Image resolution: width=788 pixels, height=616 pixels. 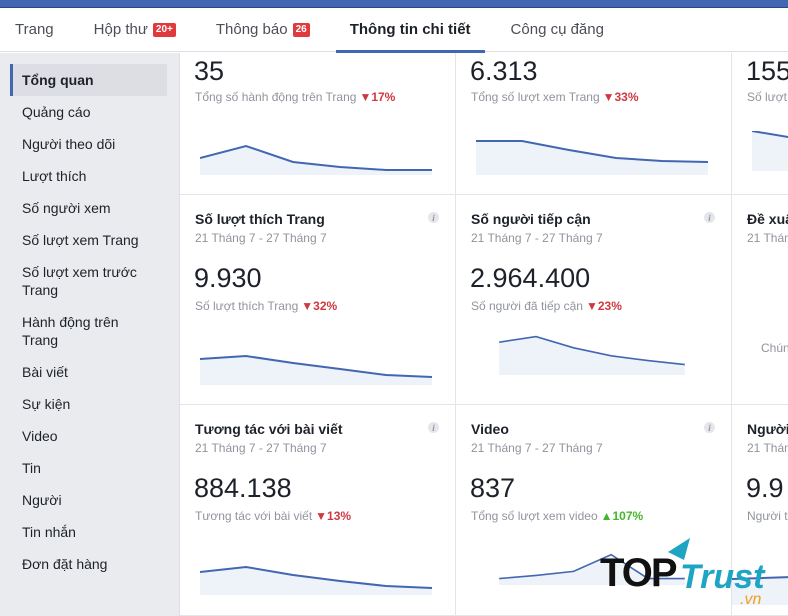 What do you see at coordinates (377, 97) in the screenshot?
I see `trend-down-delta: ▼17%` at bounding box center [377, 97].